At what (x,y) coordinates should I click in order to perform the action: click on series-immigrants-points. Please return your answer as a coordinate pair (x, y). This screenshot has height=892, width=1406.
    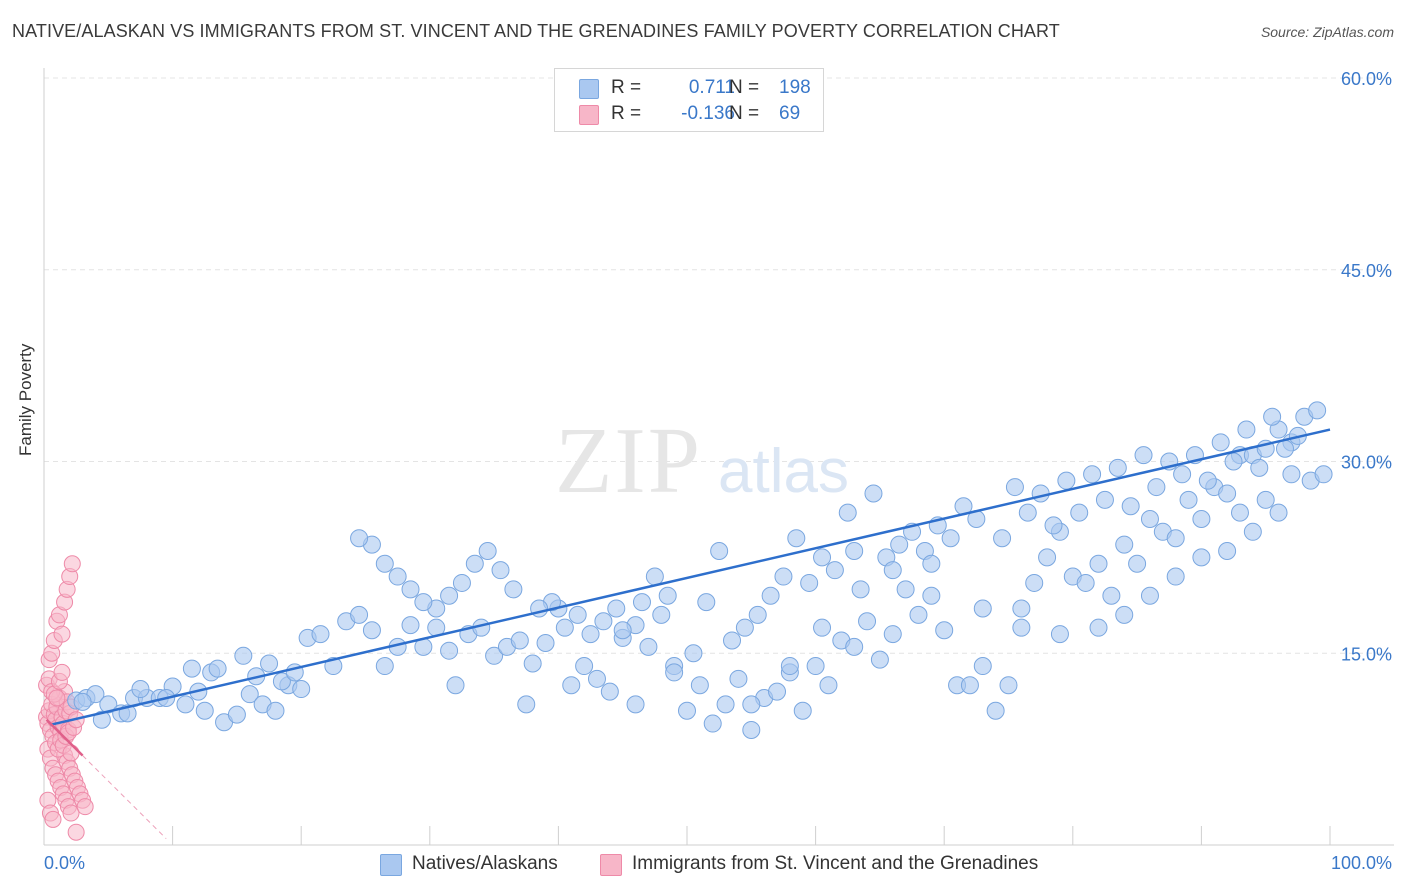
    Looking at the image, I should click on (66, 698).